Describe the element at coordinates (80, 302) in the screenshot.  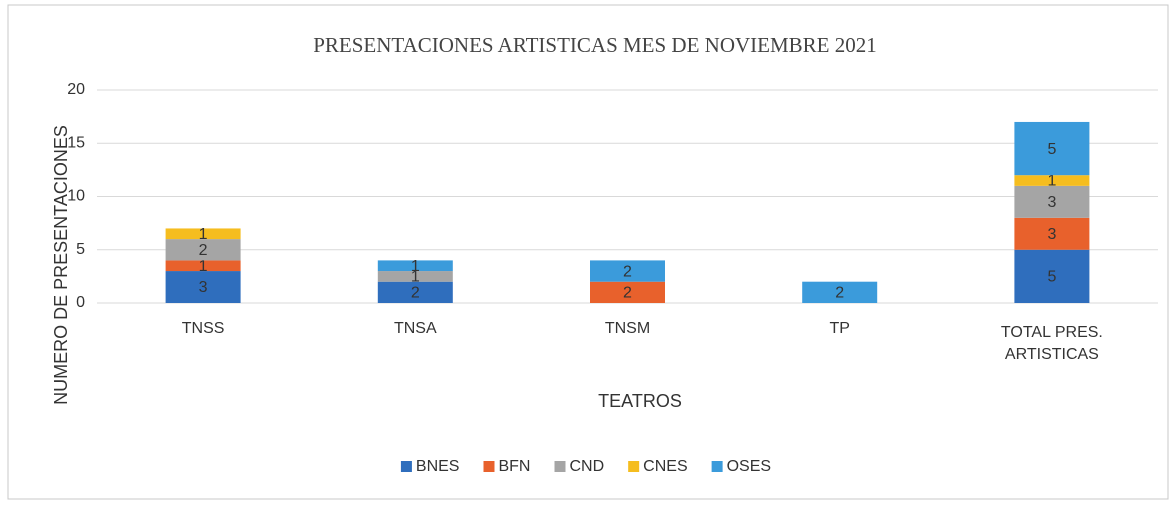
I see `y-tick-label: 0` at that location.